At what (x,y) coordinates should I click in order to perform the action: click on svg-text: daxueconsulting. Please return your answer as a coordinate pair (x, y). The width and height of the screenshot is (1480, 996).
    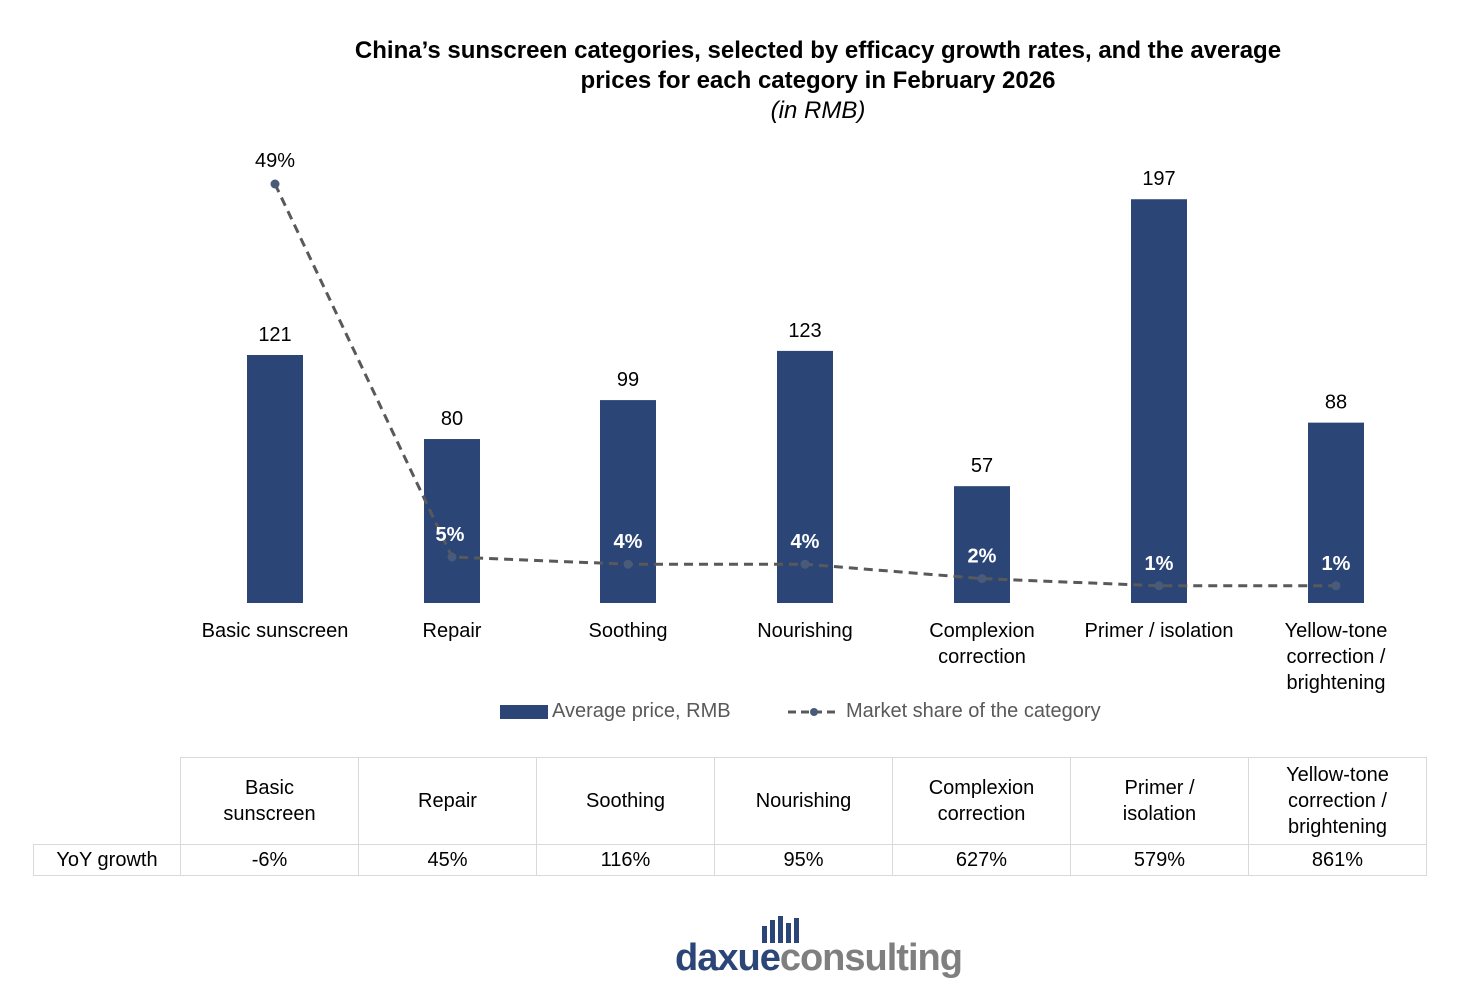
    Looking at the image, I should click on (818, 958).